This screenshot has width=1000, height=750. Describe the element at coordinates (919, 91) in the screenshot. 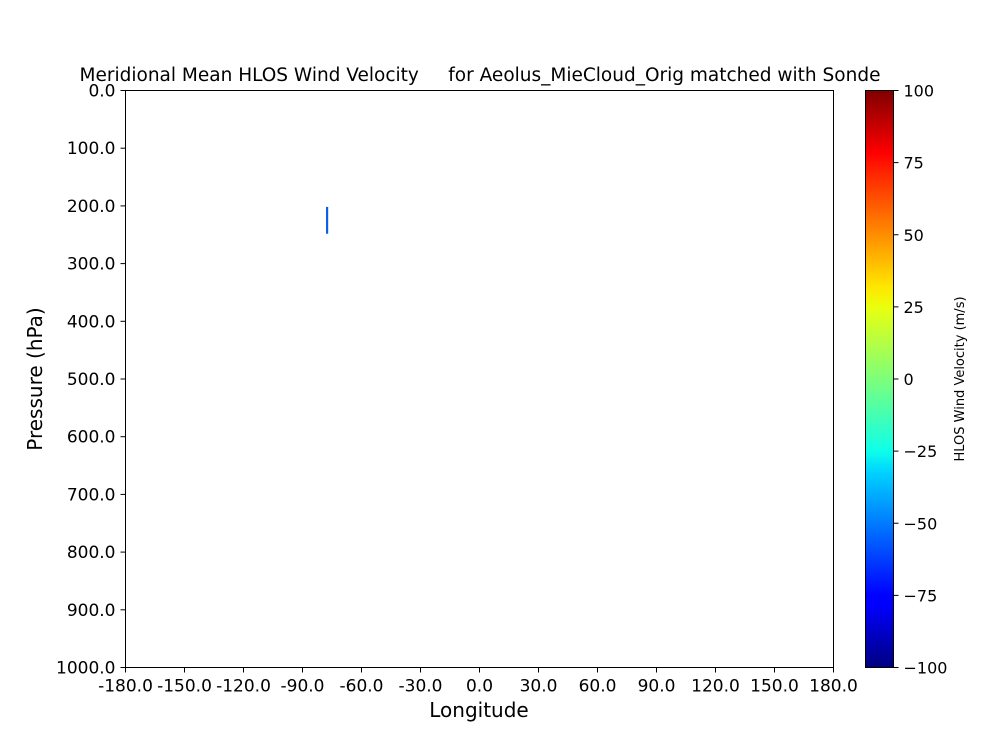

I see `colorbar-tick-label: 100` at that location.